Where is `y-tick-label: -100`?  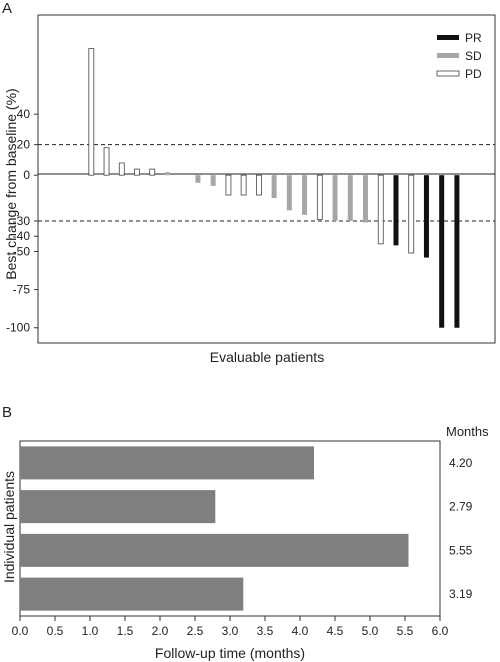 y-tick-label: -100 is located at coordinates (18, 328).